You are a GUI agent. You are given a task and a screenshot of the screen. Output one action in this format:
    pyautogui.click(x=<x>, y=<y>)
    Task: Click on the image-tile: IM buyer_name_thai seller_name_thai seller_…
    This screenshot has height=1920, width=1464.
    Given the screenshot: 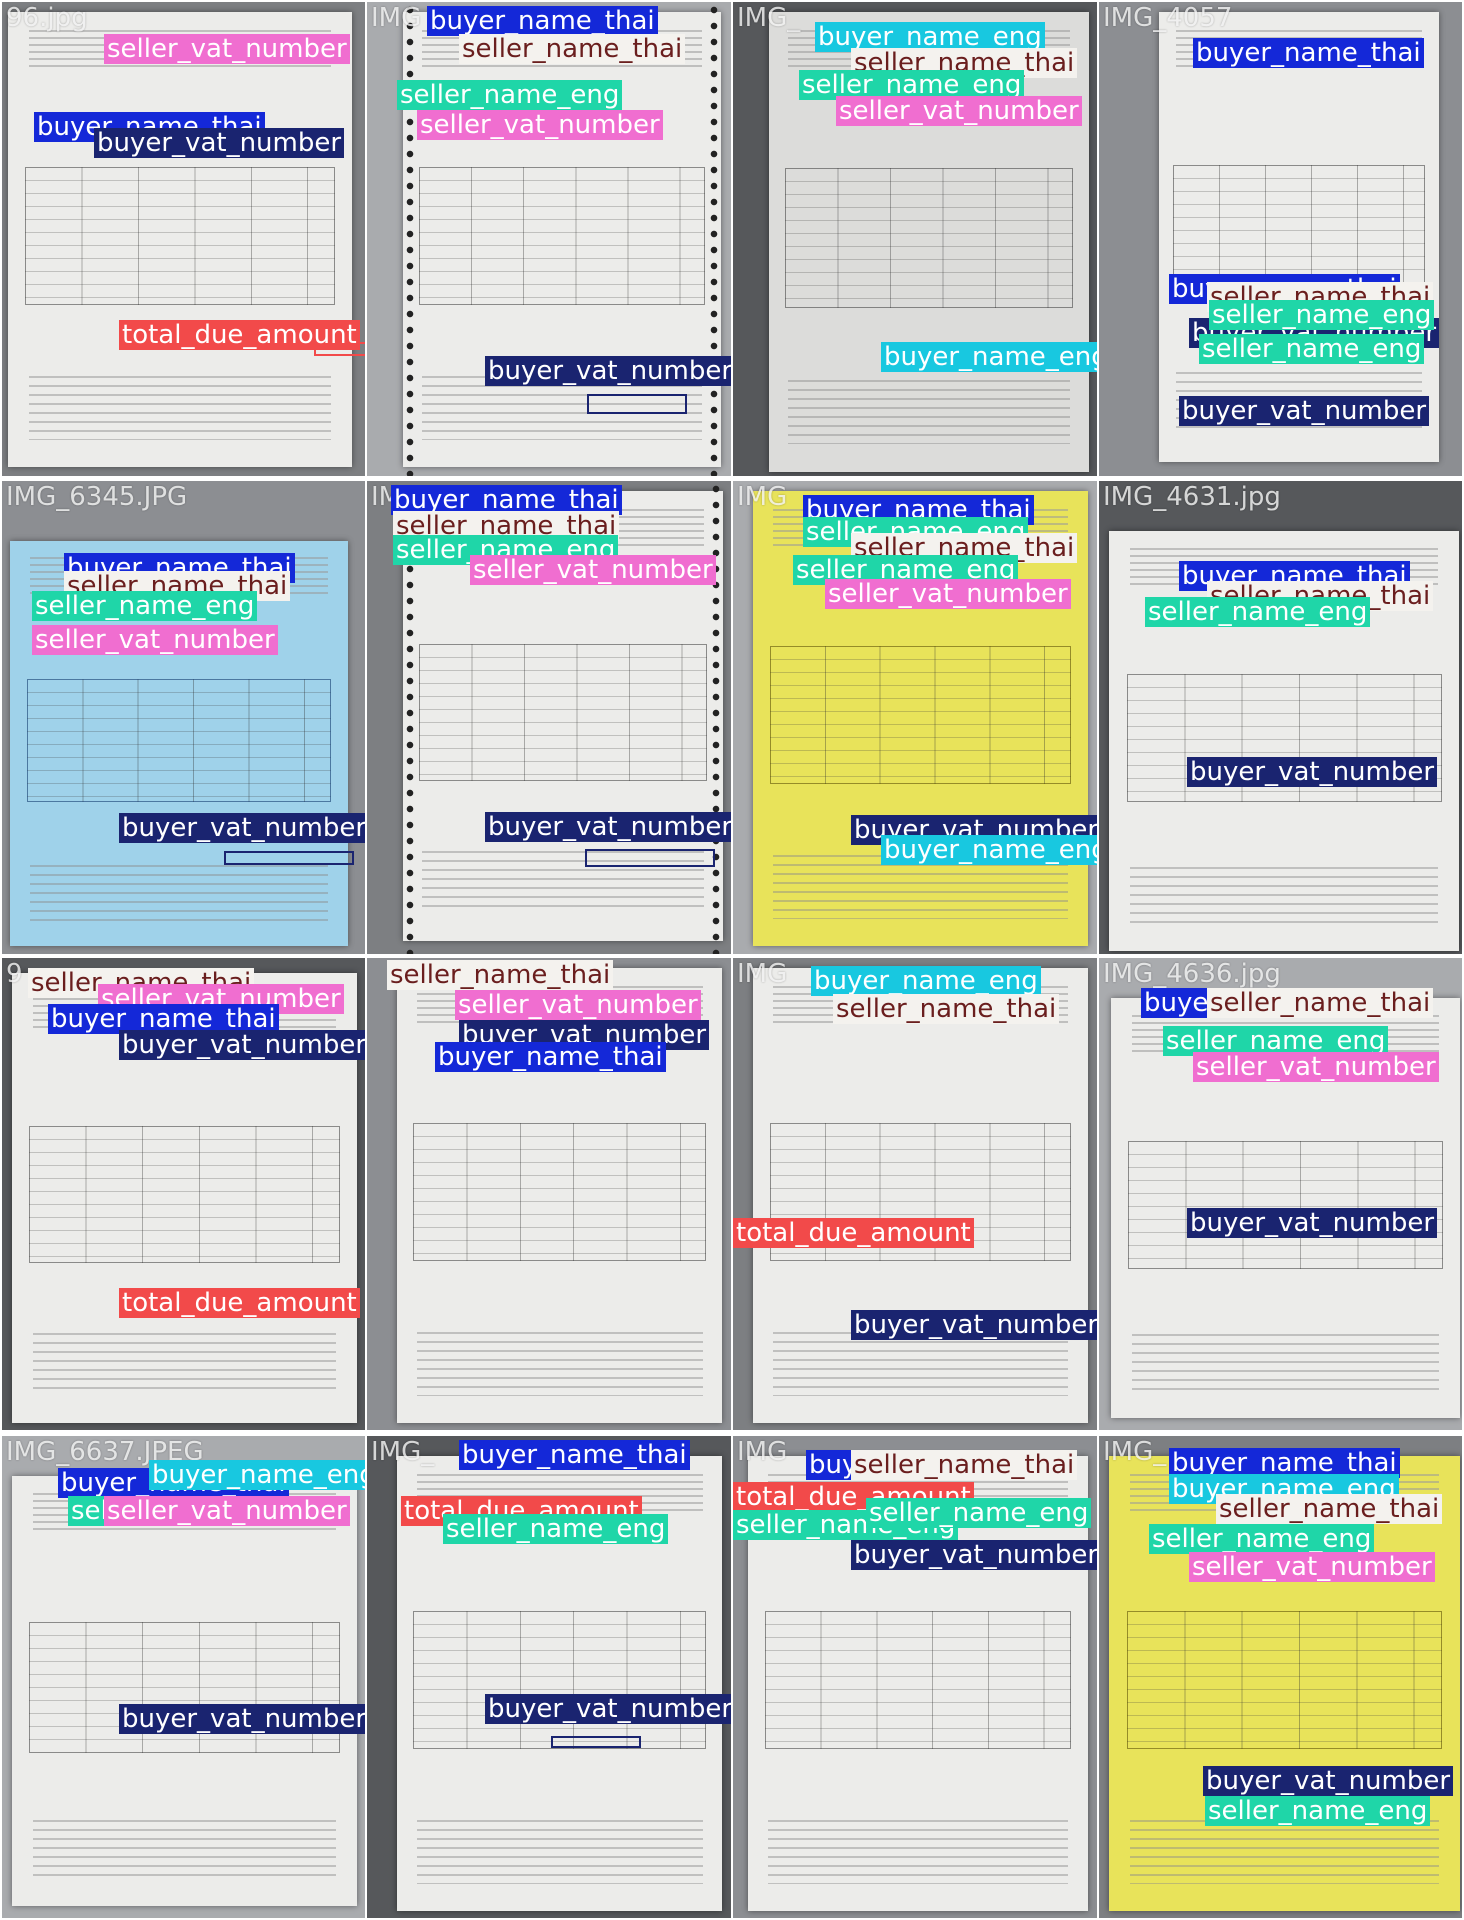 What is the action you would take?
    pyautogui.click(x=549, y=717)
    